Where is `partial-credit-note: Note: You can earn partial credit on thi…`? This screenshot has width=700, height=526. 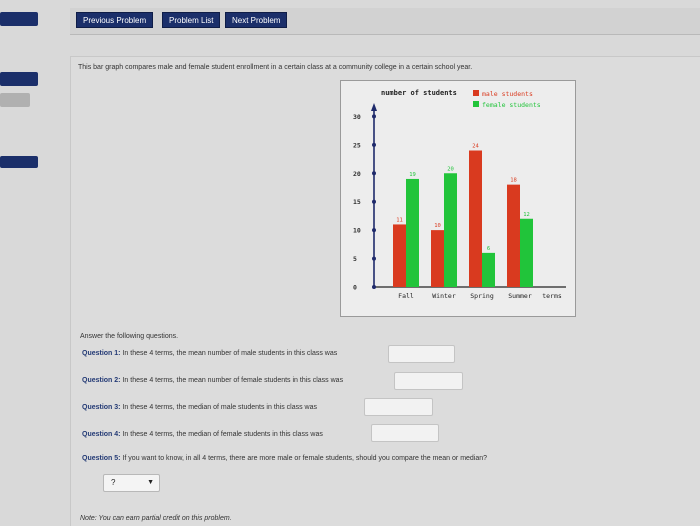 partial-credit-note: Note: You can earn partial credit on thi… is located at coordinates (156, 518).